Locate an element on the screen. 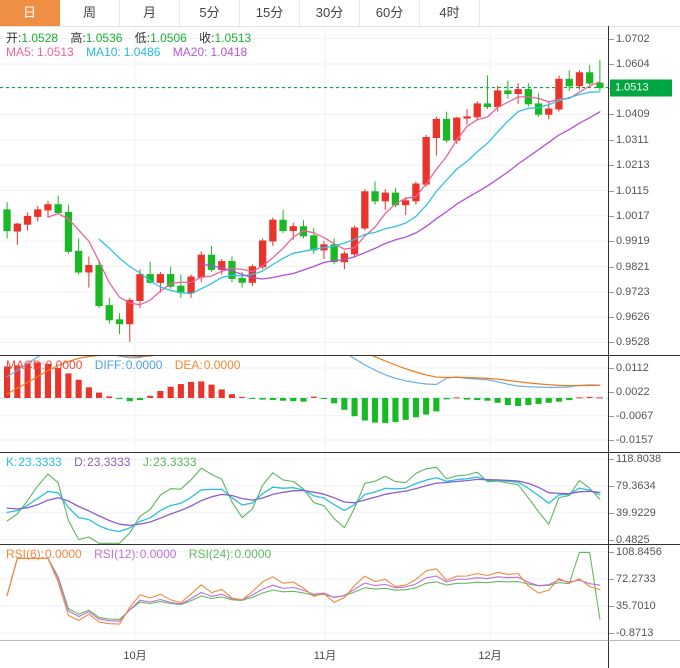 The image size is (680, 668). axis-tick-label: 0.9723 is located at coordinates (633, 291).